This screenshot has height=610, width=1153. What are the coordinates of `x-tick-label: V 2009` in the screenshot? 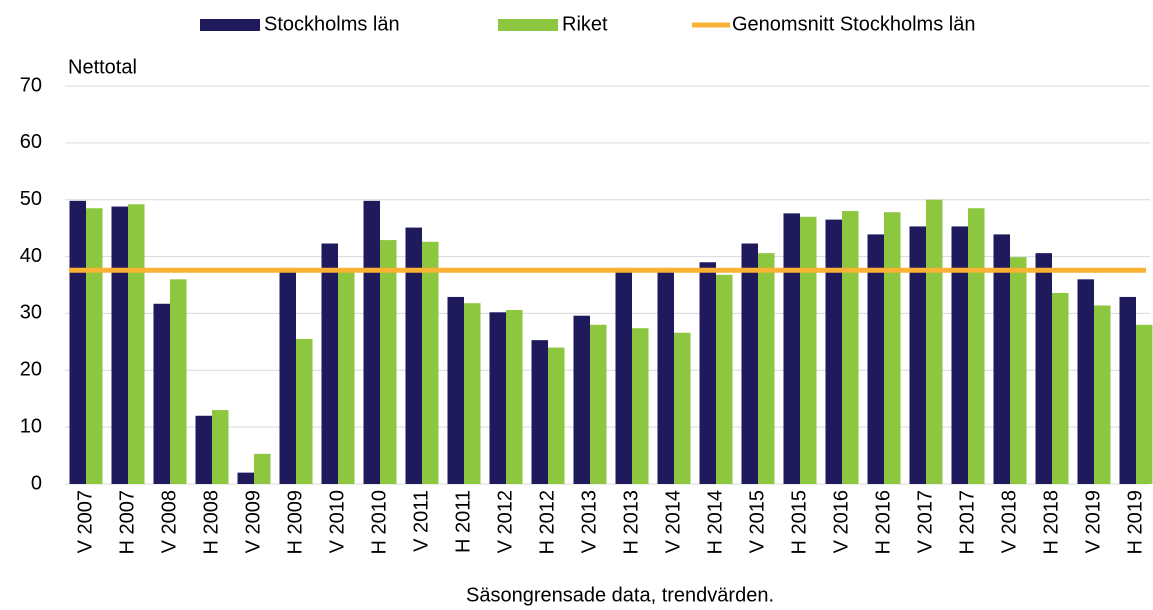 It's located at (253, 521).